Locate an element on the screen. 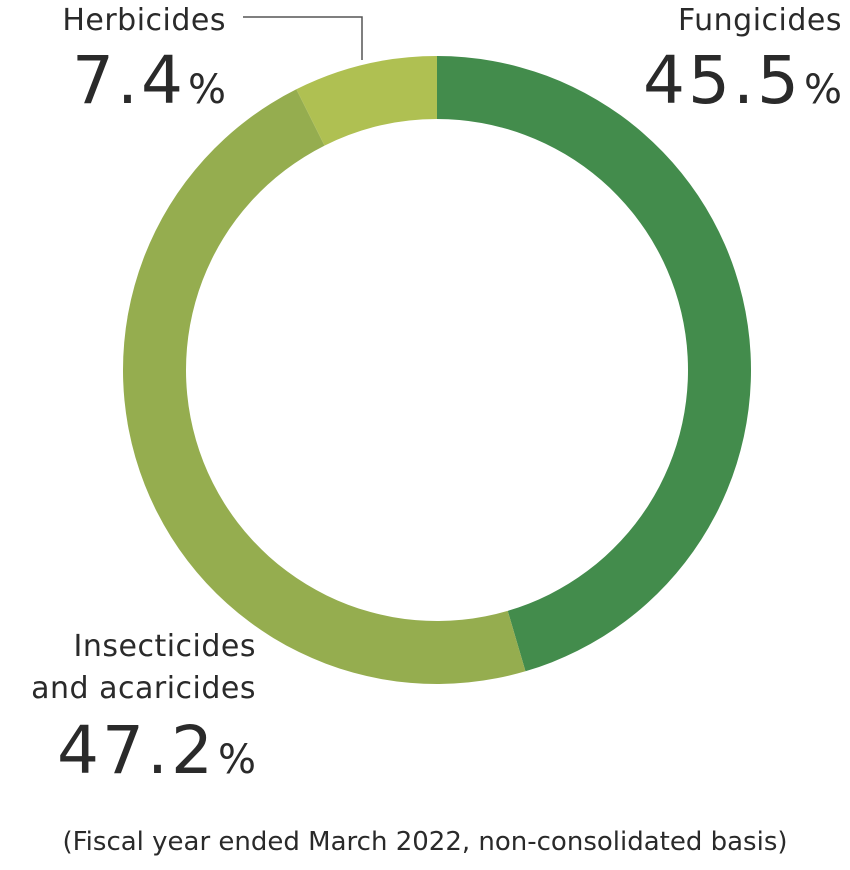 The width and height of the screenshot is (850, 870). herbicides-value-unit: % is located at coordinates (206, 90).